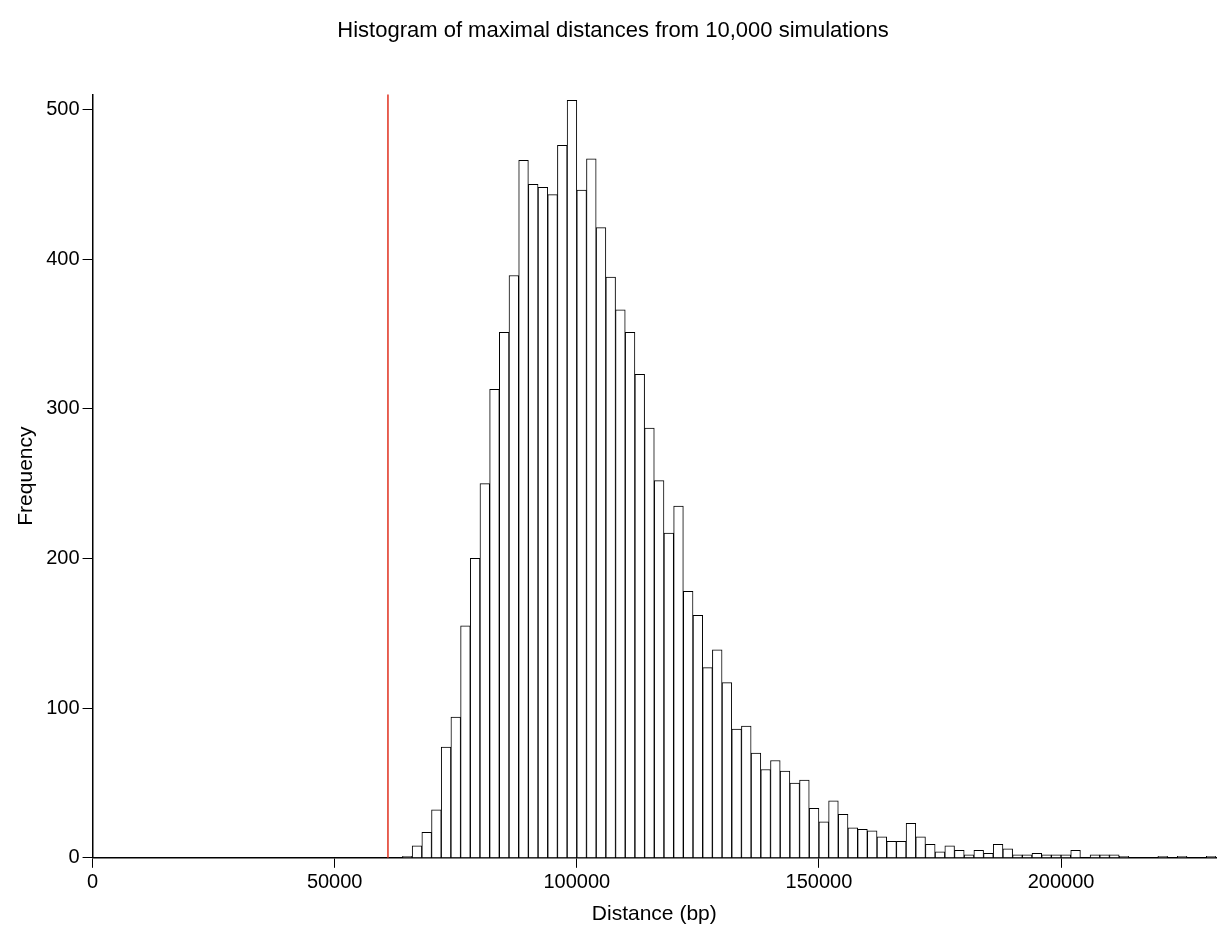  Describe the element at coordinates (25, 475) in the screenshot. I see `y-axis-title: Frequency` at that location.